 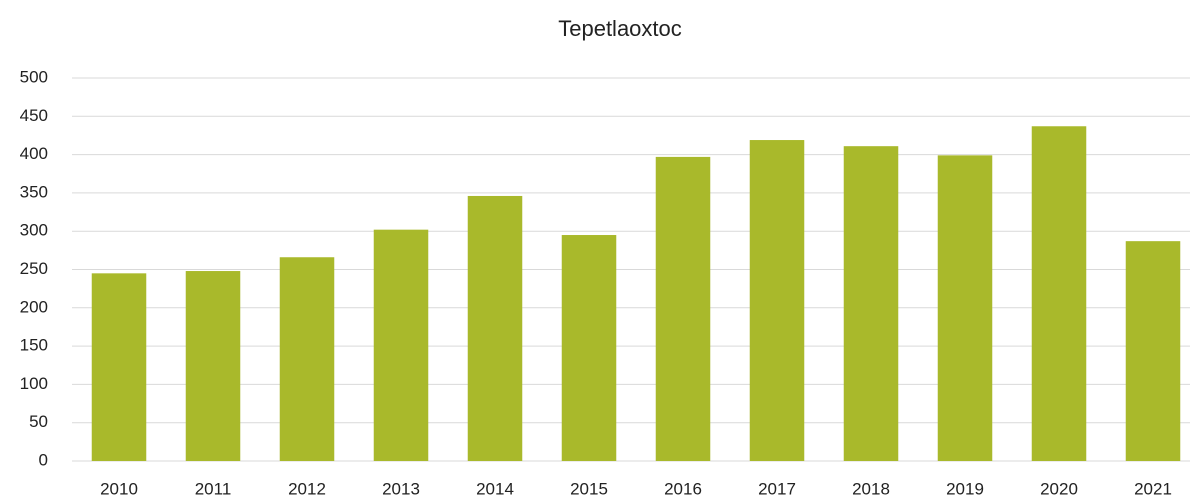 I want to click on y-tick-label: 500, so click(x=34, y=76).